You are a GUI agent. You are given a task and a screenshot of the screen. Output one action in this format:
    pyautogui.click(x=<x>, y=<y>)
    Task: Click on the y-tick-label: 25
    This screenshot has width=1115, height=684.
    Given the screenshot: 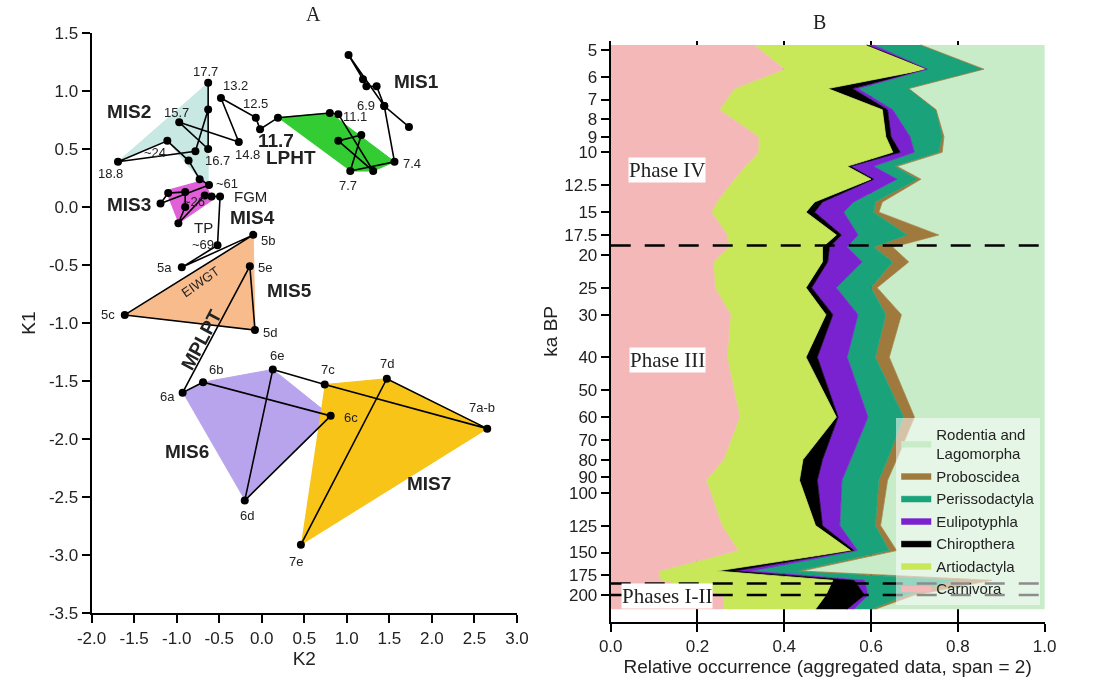 What is the action you would take?
    pyautogui.click(x=588, y=288)
    